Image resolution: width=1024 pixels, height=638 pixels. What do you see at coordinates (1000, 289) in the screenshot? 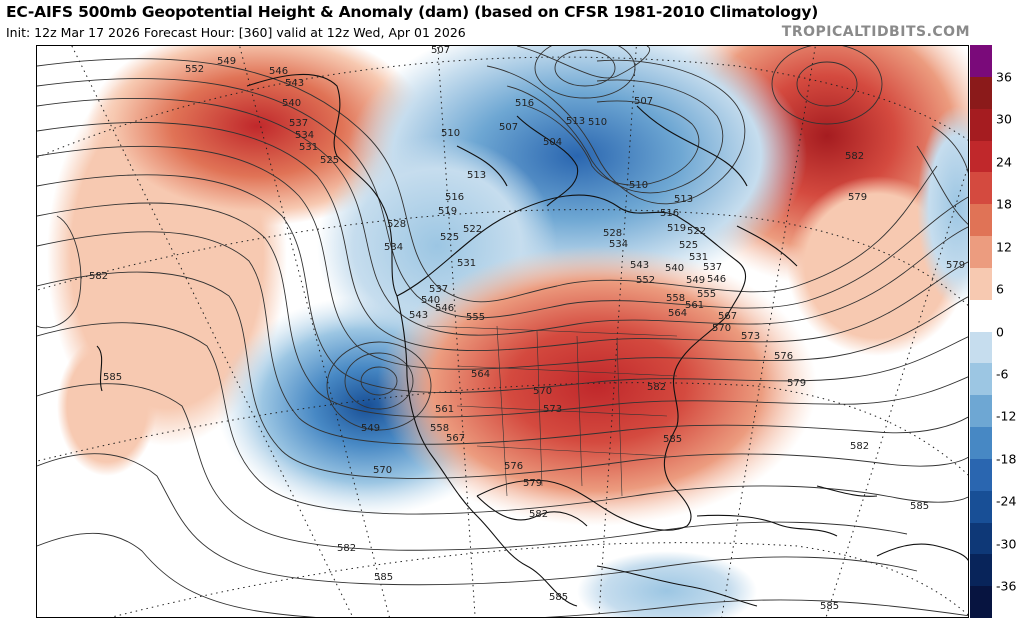
I see `colorbar-label: 6` at bounding box center [1000, 289].